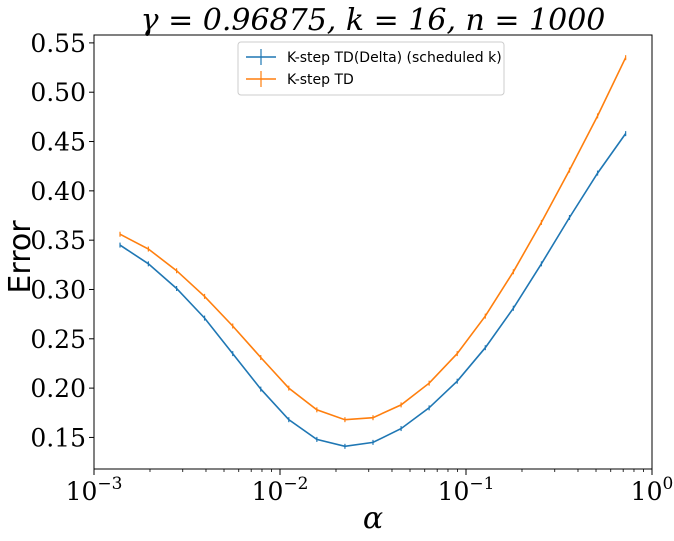  What do you see at coordinates (58, 191) in the screenshot?
I see `y-tick-label: 0.40` at bounding box center [58, 191].